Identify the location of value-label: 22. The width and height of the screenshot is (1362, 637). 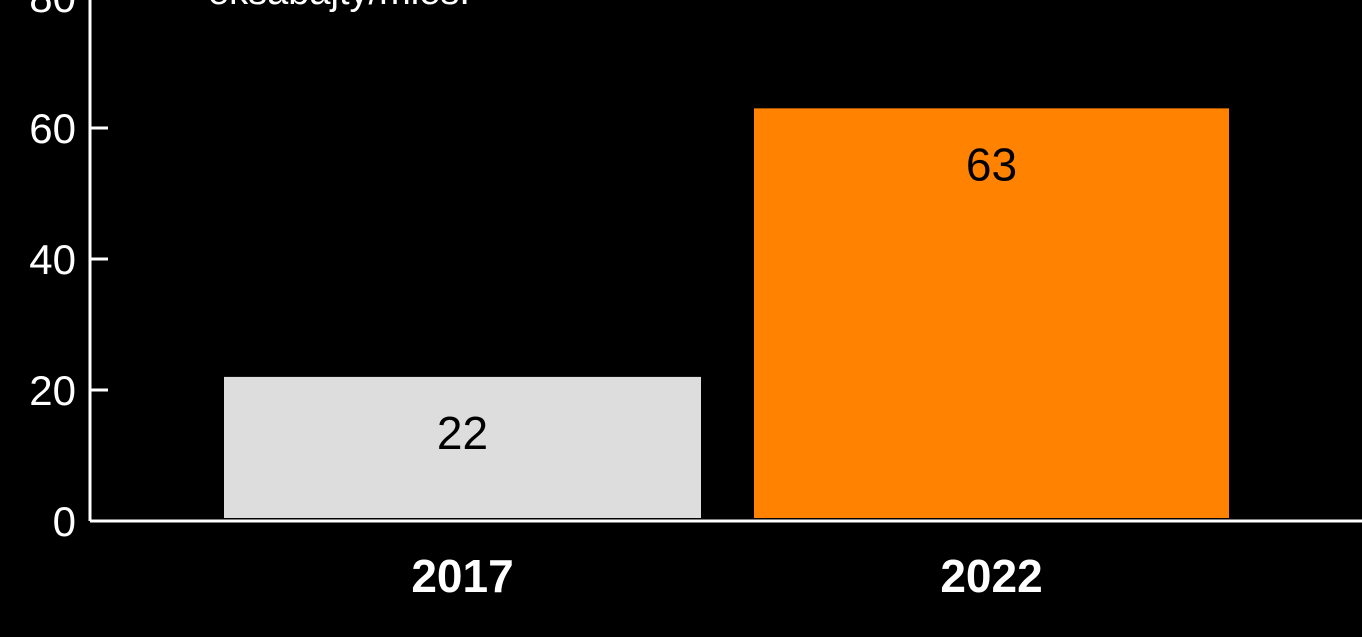
(462, 433).